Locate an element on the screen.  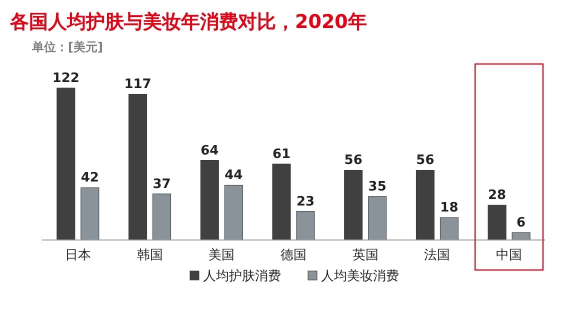
data-label: 117 is located at coordinates (138, 84).